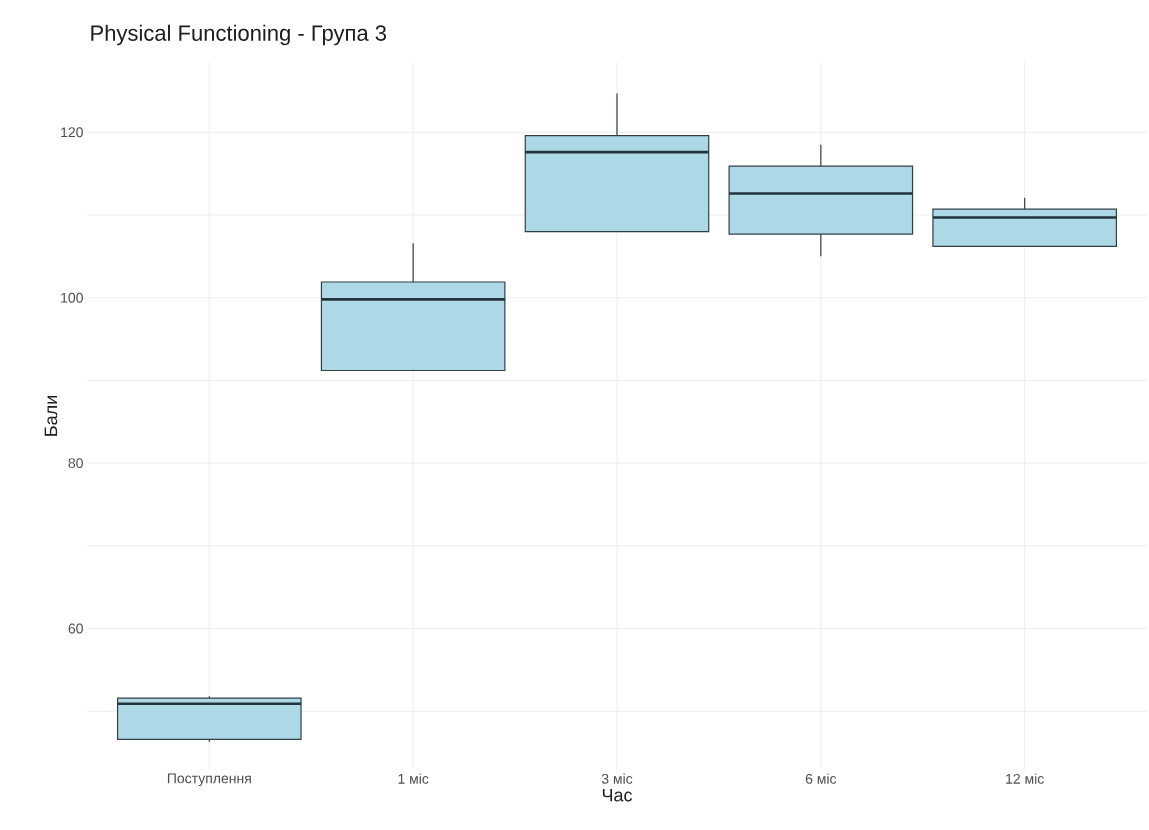 This screenshot has height=830, width=1149. Describe the element at coordinates (209, 780) in the screenshot. I see `x-tick-label: Поступлення` at that location.